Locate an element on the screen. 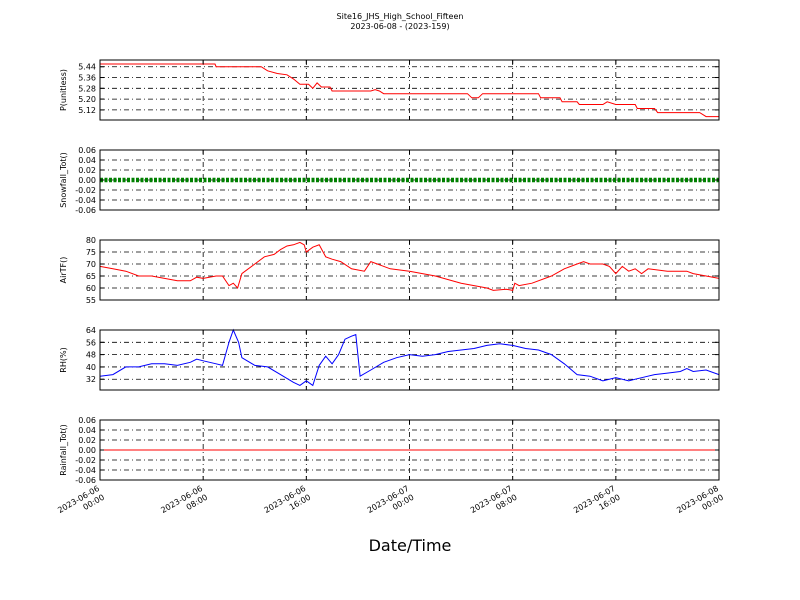 This screenshot has height=600, width=800. y-tick-label: 60 is located at coordinates (91, 288).